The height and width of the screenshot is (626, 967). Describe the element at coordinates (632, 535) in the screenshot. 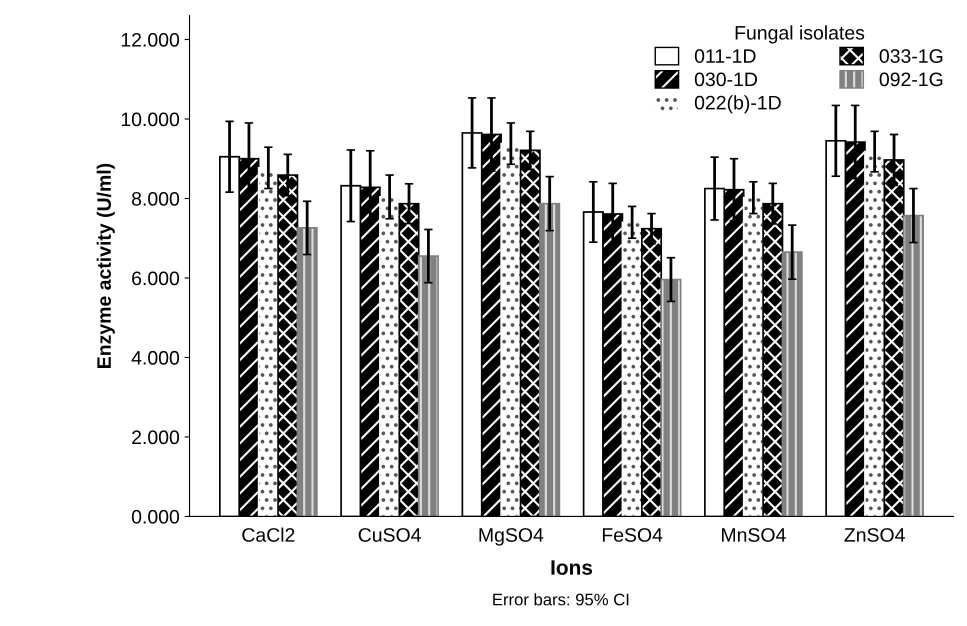

I see `x-tick-label: FeSO4` at that location.